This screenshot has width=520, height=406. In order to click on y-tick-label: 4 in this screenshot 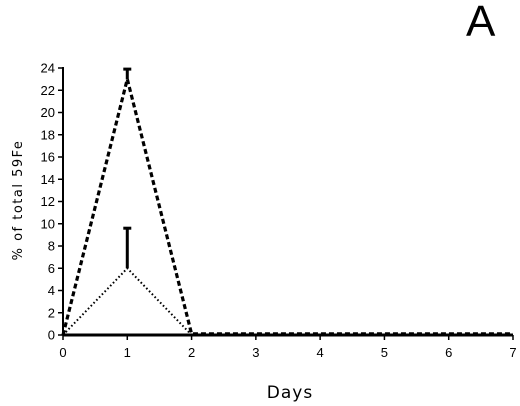, I will do `click(51, 290)`.